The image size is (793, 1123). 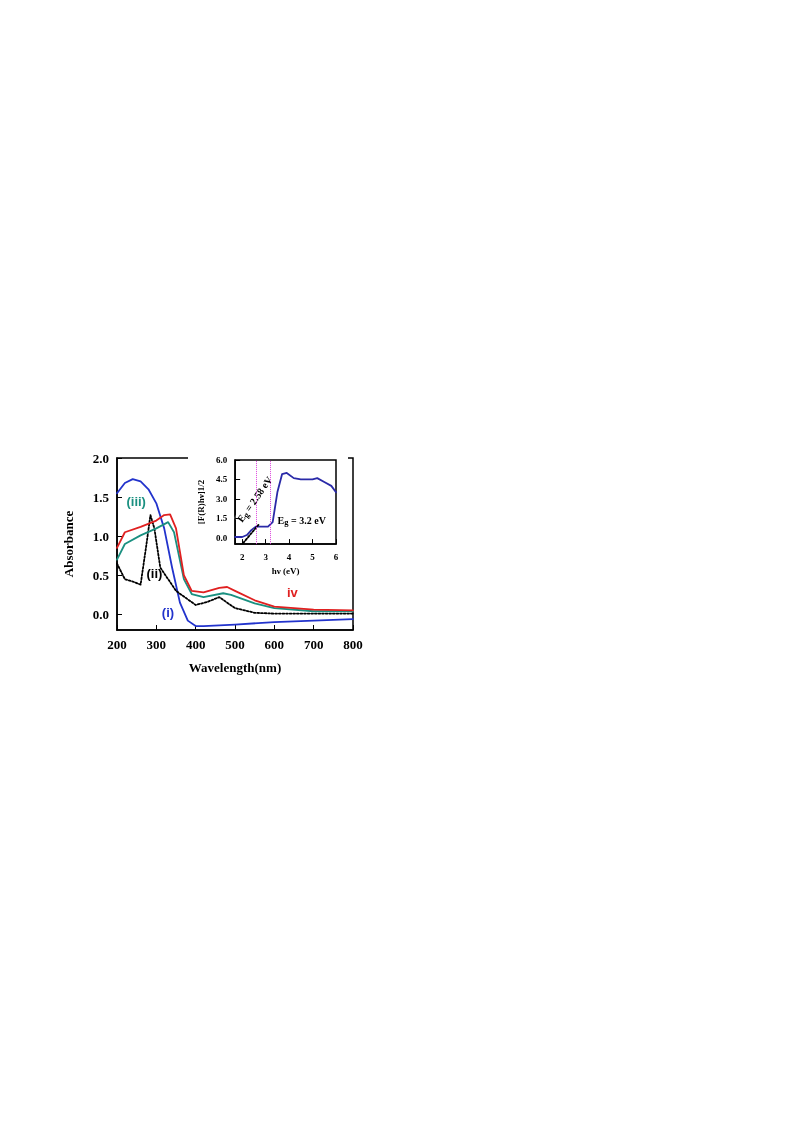 I want to click on series-label: (i), so click(x=168, y=613).